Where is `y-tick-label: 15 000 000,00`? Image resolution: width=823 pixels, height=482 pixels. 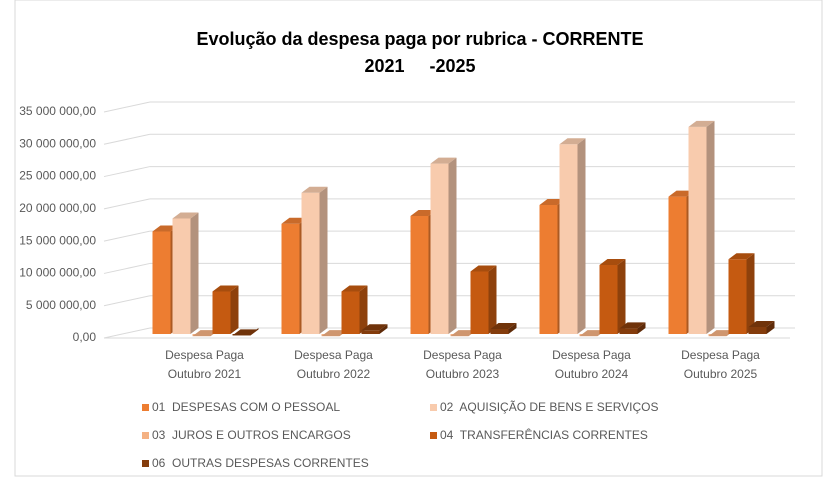
y-tick-label: 15 000 000,00 is located at coordinates (57, 240).